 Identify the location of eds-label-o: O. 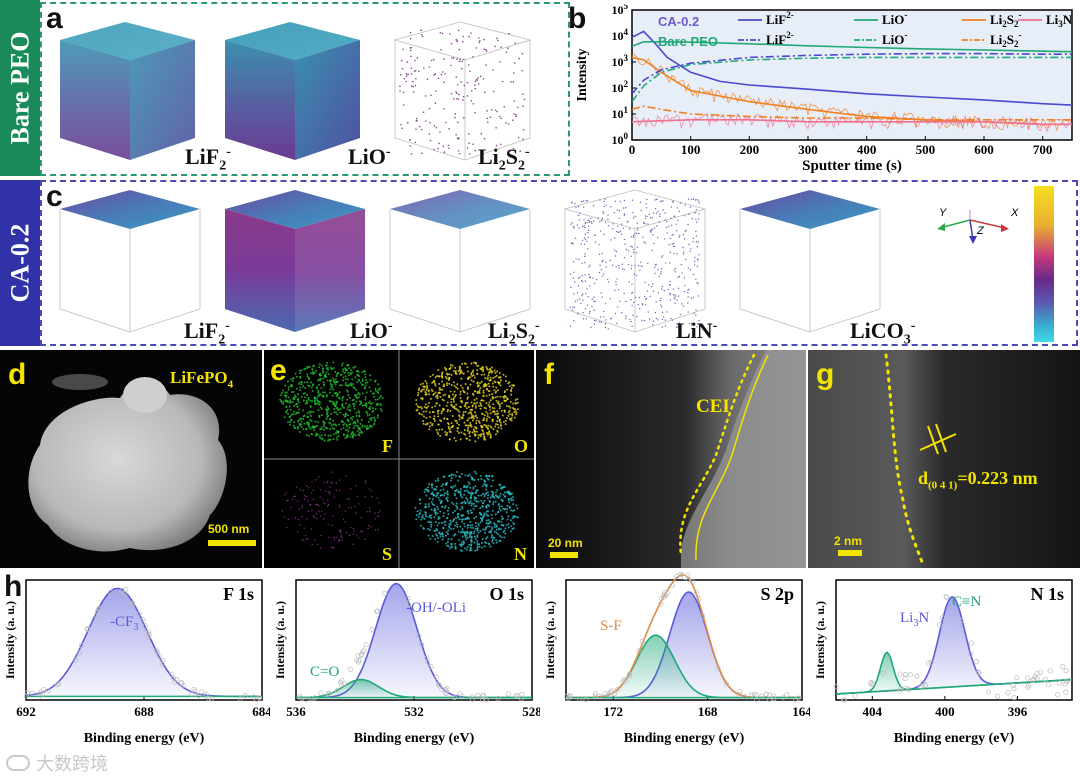
(521, 446).